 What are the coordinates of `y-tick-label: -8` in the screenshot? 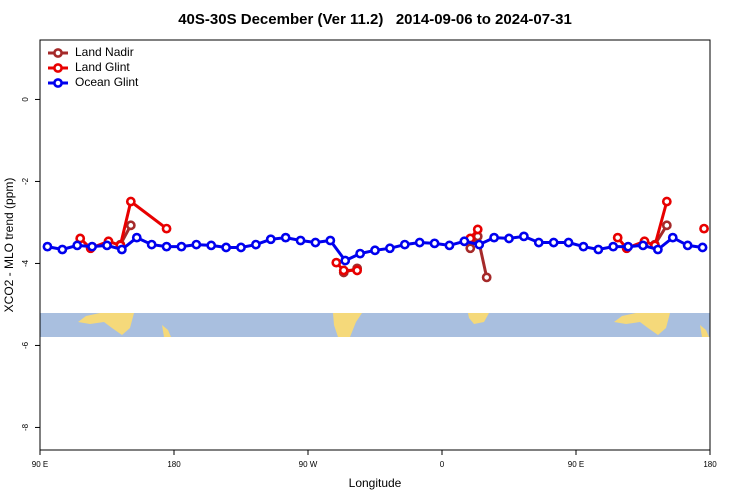 It's located at (25, 427).